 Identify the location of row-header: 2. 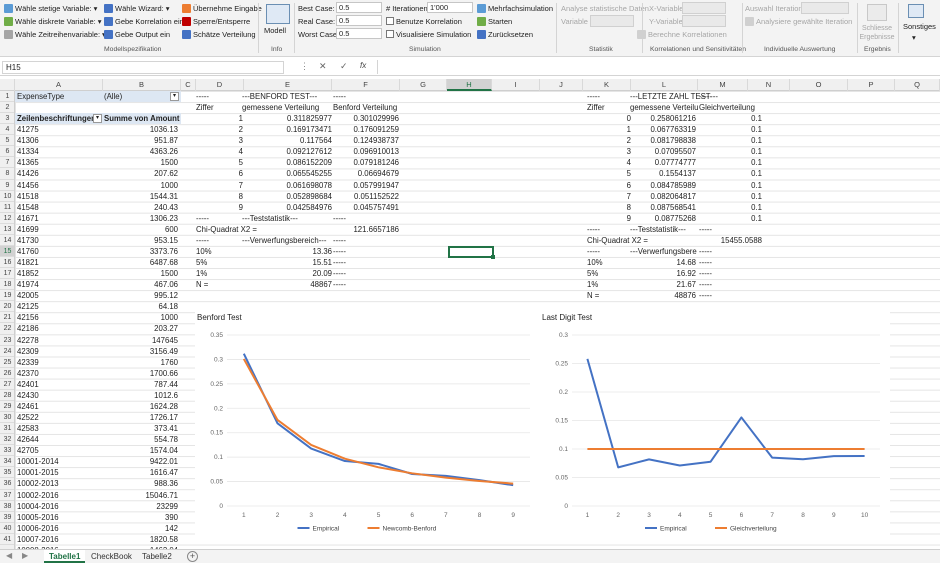
(7, 108).